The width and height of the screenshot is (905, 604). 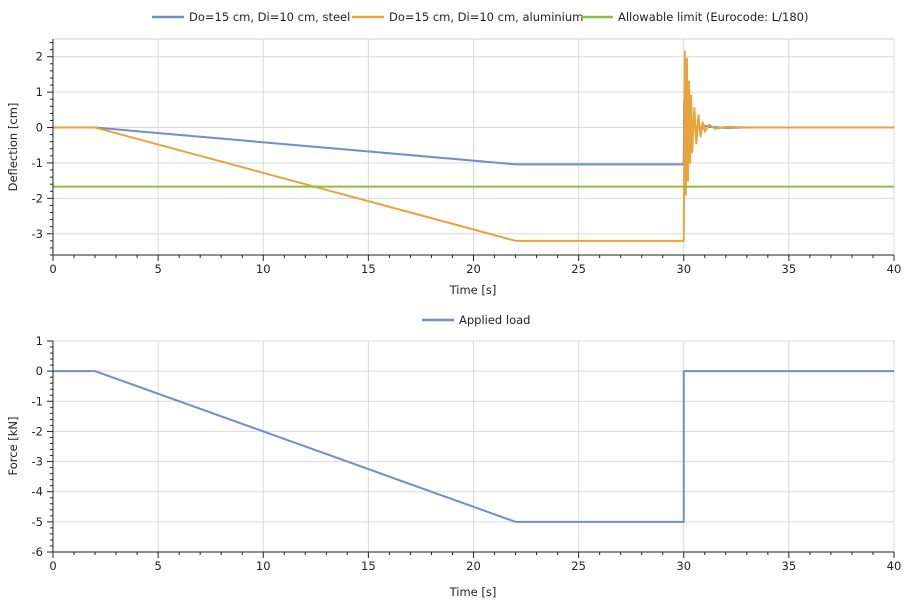 What do you see at coordinates (263, 566) in the screenshot?
I see `force-x-tick-label: 10` at bounding box center [263, 566].